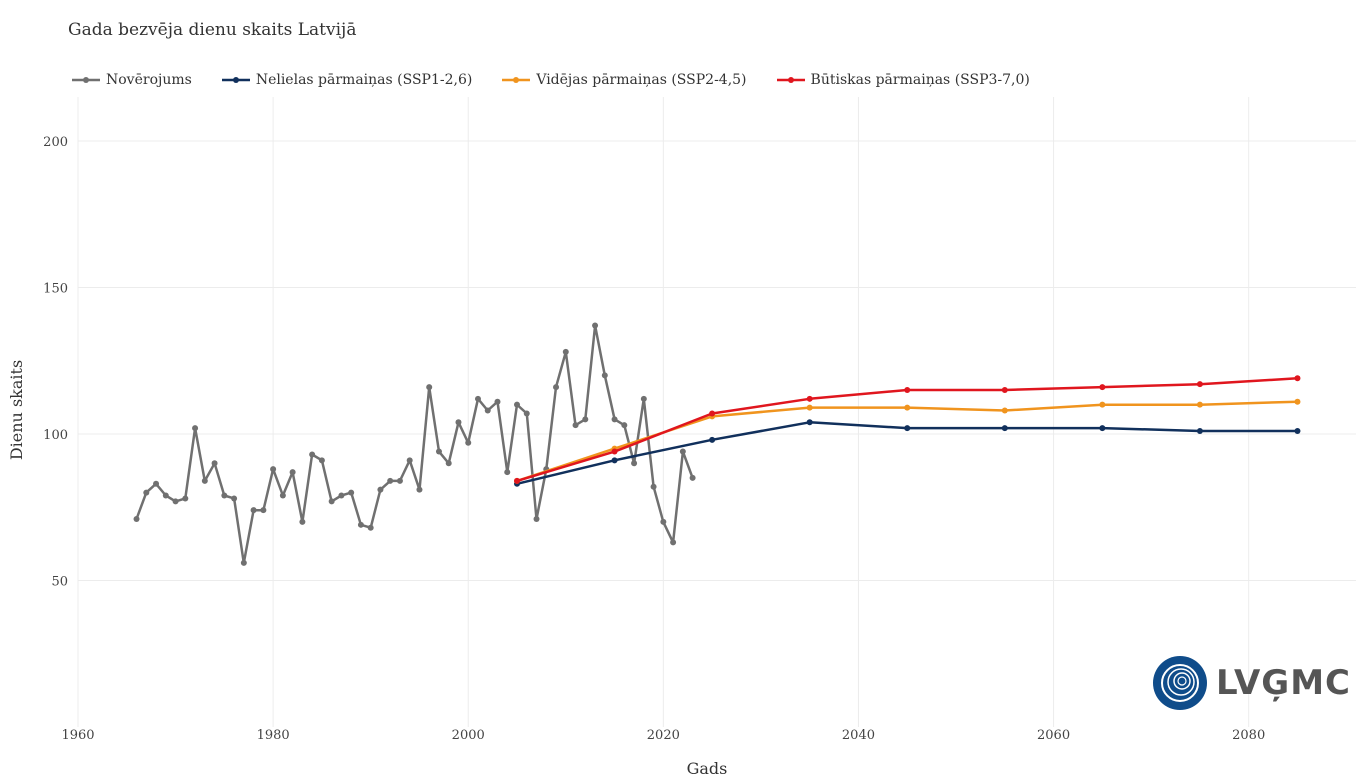 Image resolution: width=1366 pixels, height=780 pixels. Describe the element at coordinates (641, 80) in the screenshot. I see `legend-label-ssp245: Vidējas pārmaiņas (SSP2-4,5)` at that location.